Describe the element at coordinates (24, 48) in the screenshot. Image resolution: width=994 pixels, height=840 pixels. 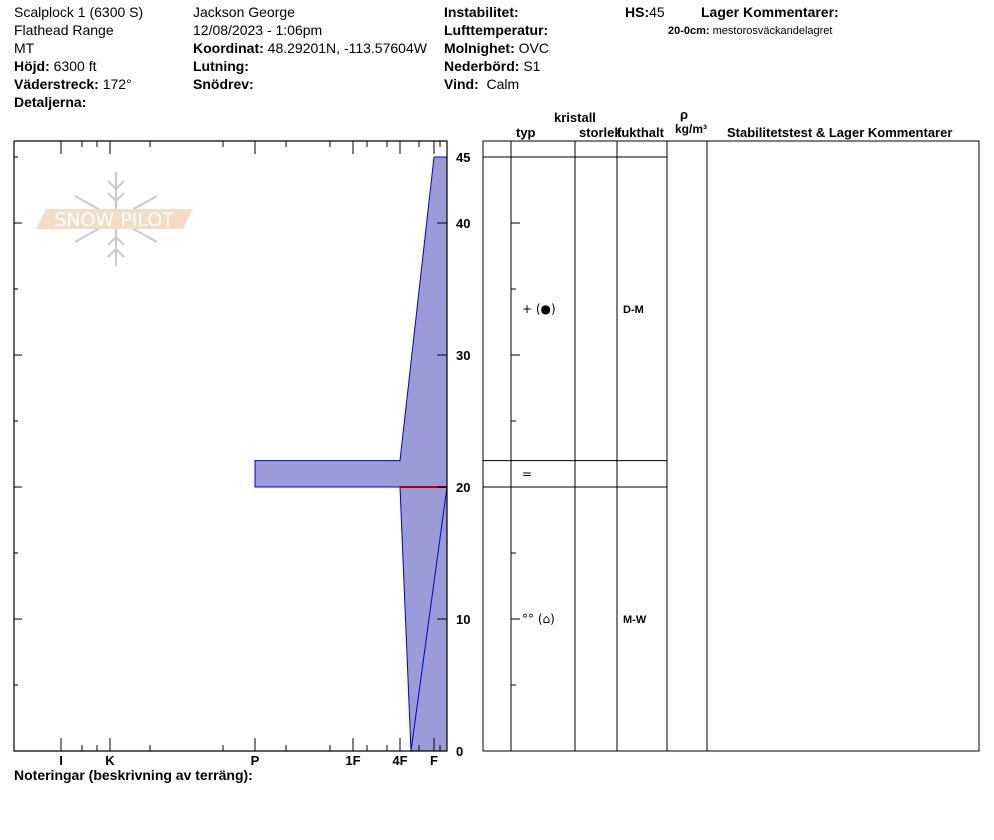
I see `state: MT` at that location.